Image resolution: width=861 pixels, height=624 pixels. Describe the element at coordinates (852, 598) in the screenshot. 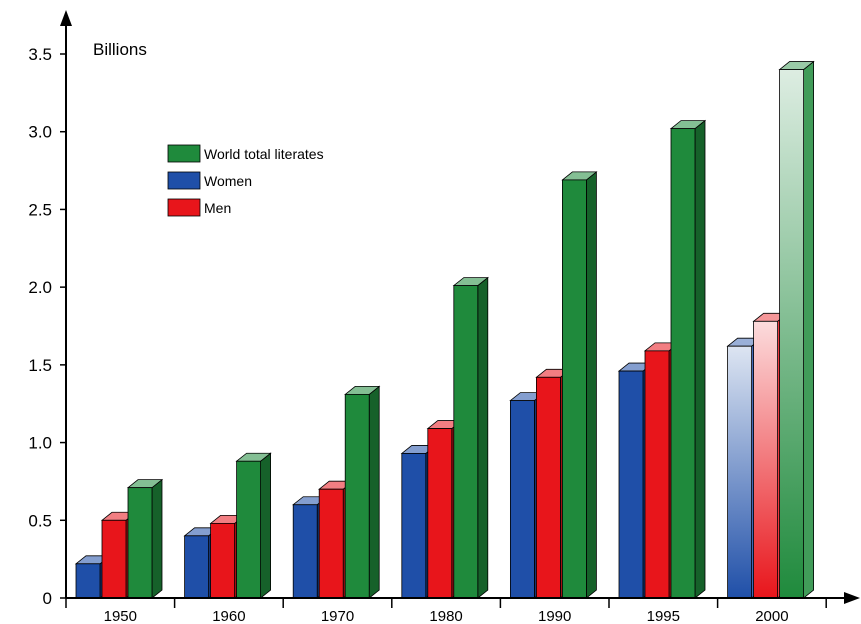

I see `x-axis-arrow-icon` at that location.